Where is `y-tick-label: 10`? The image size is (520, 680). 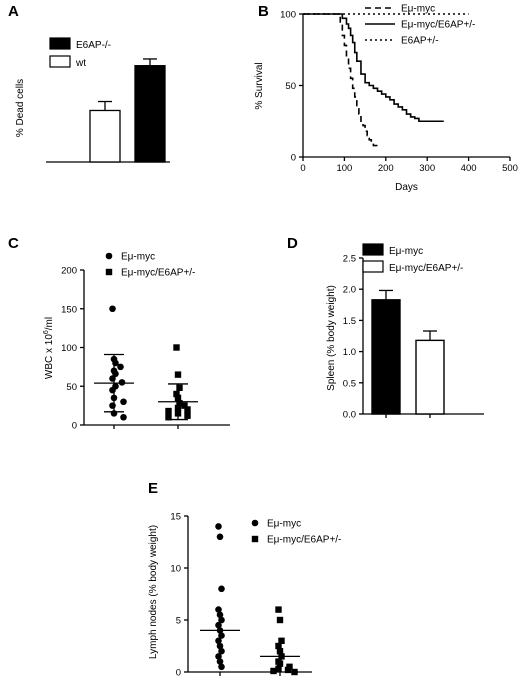
y-tick-label: 10 is located at coordinates (175, 569).